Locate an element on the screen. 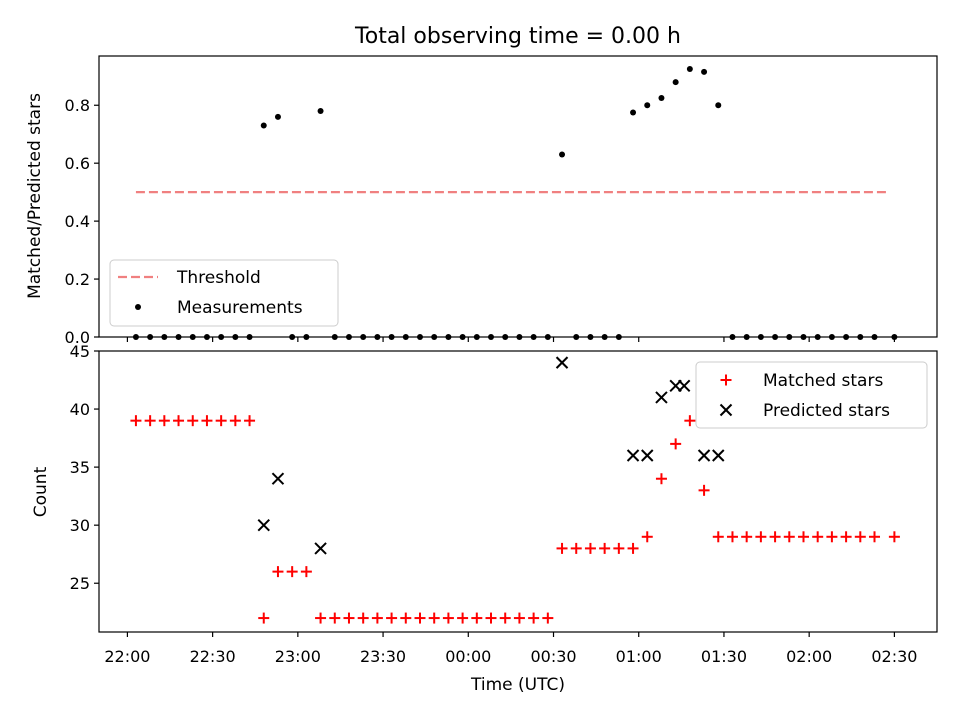 This screenshot has width=960, height=724. top-y-tick-label: 0.6 is located at coordinates (77, 163).